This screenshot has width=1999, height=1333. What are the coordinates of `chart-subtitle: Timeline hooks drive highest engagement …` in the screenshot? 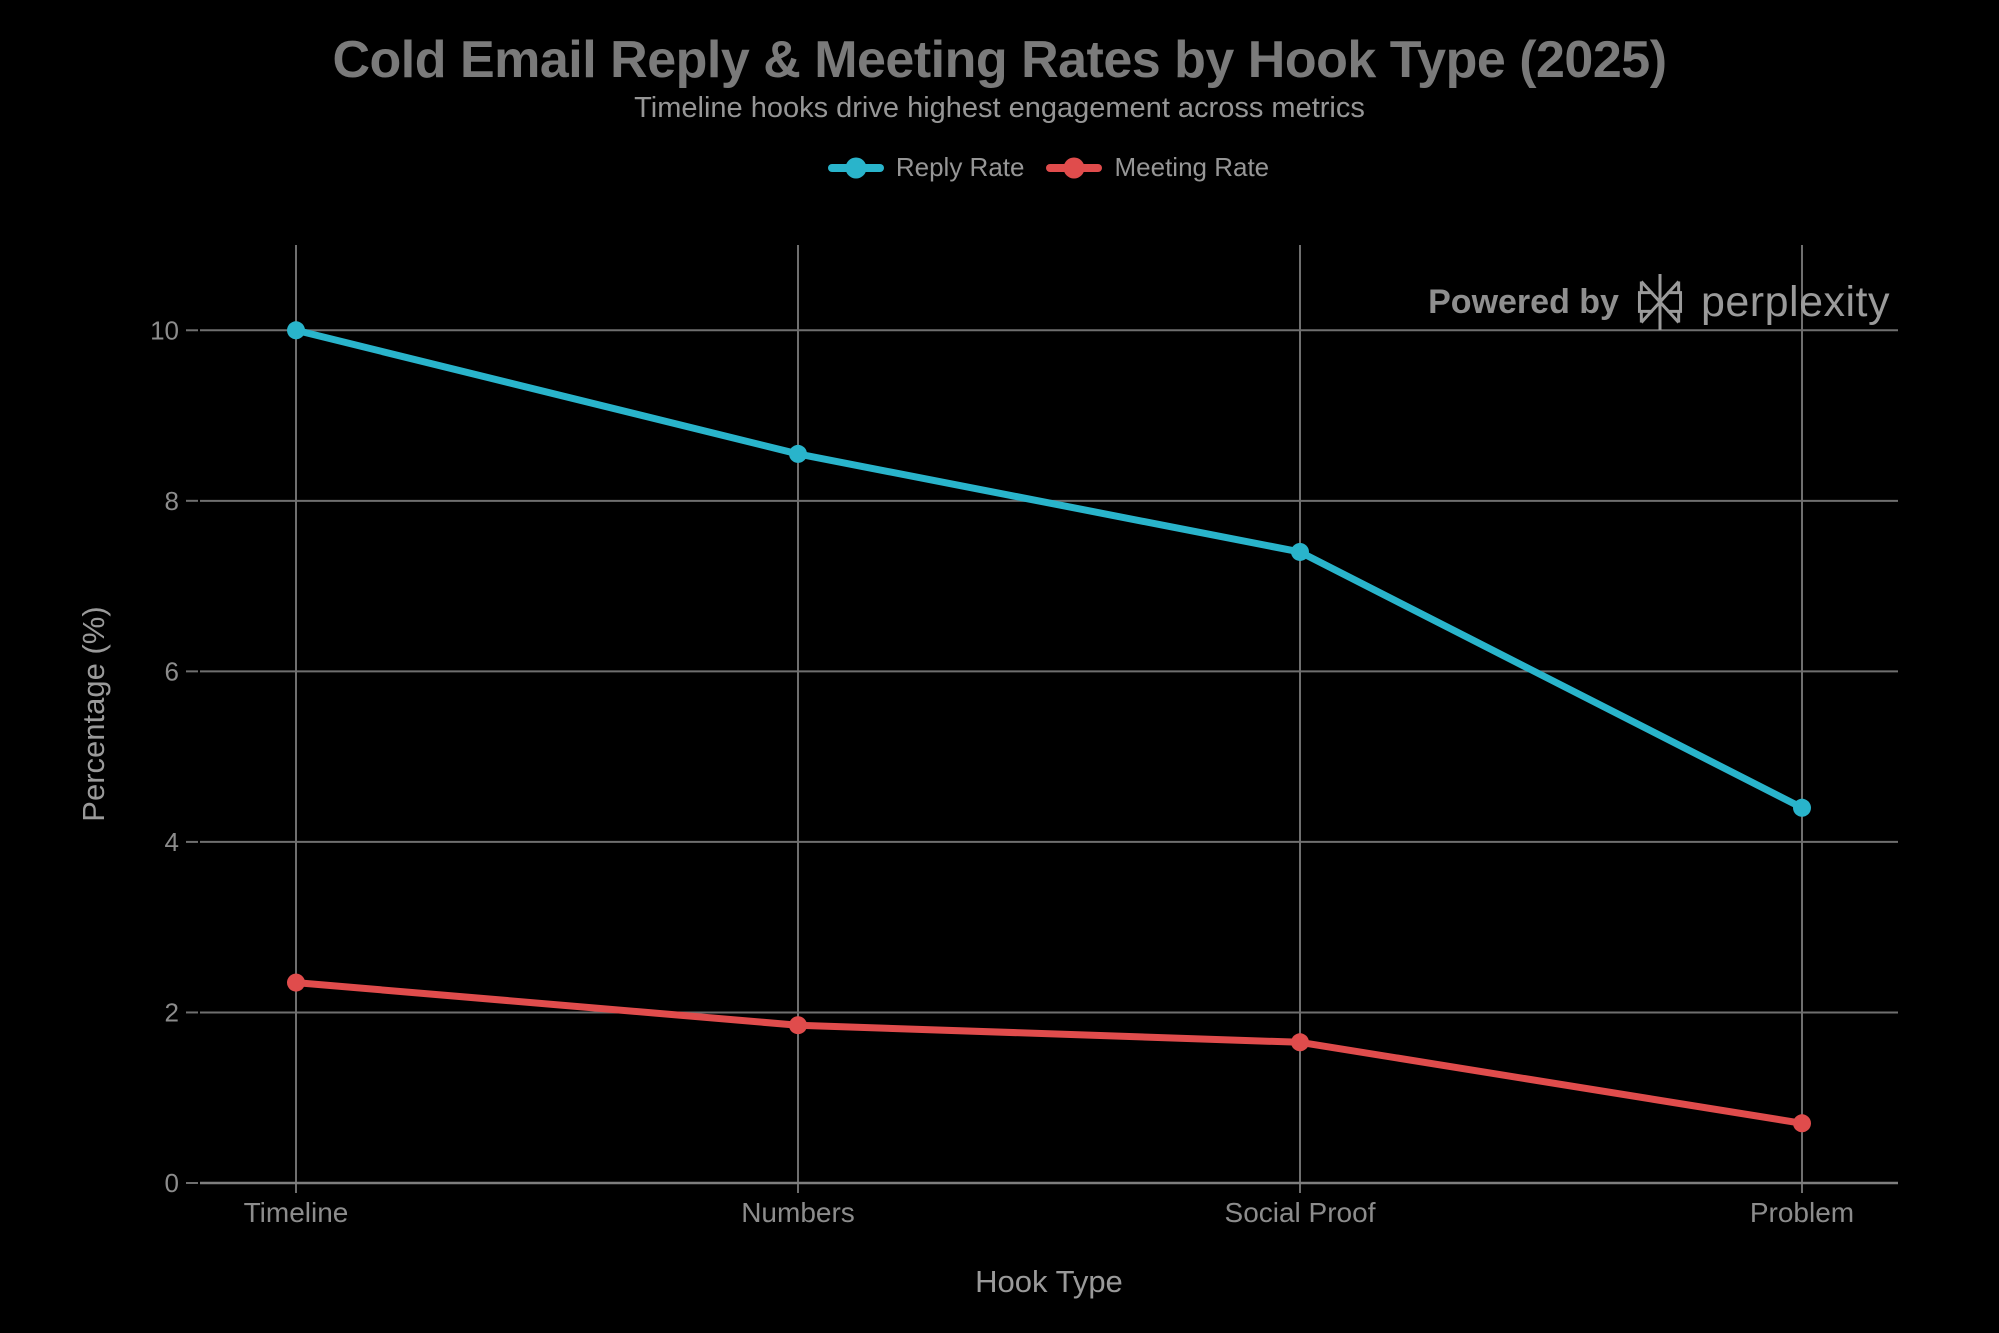 It's located at (999, 108).